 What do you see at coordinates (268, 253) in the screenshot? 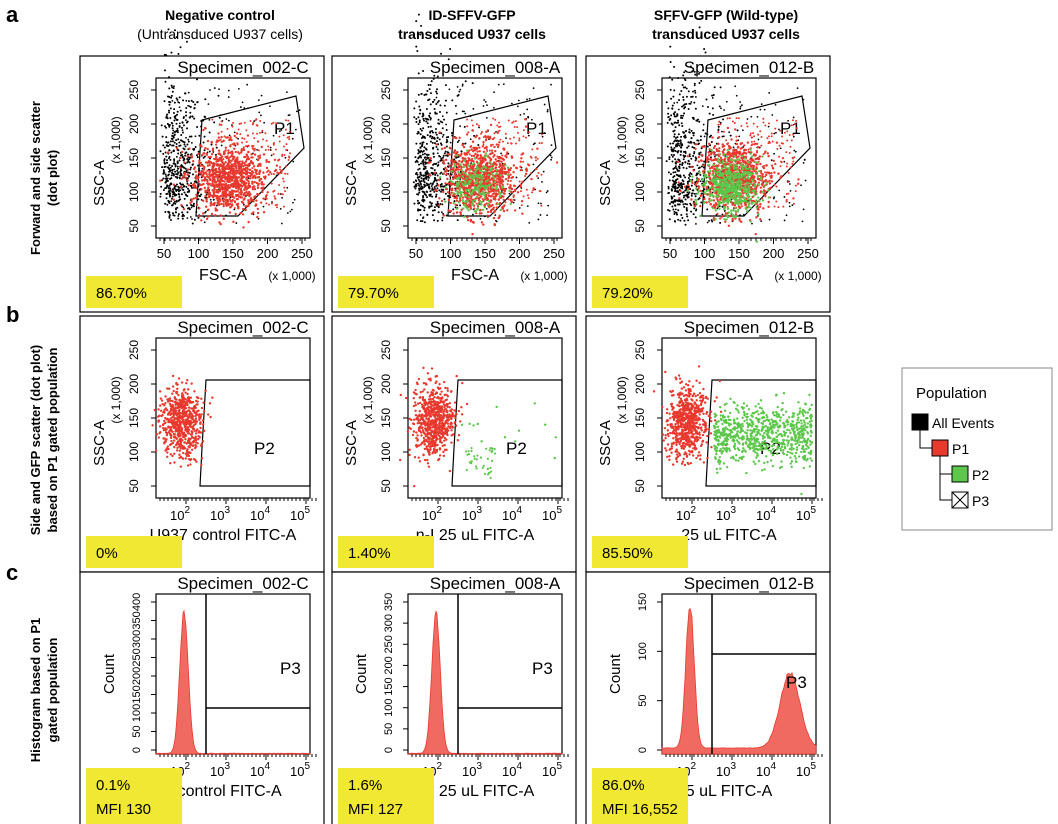
I see `x-tick-label: 200` at bounding box center [268, 253].